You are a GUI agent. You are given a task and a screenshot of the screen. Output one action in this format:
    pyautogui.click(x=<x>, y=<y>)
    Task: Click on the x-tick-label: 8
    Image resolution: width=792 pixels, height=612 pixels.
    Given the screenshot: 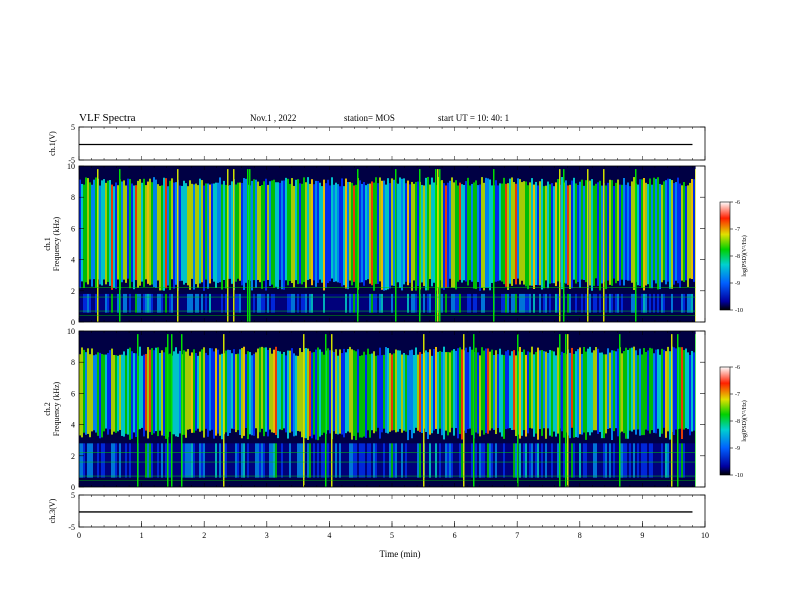 What is the action you would take?
    pyautogui.click(x=580, y=535)
    